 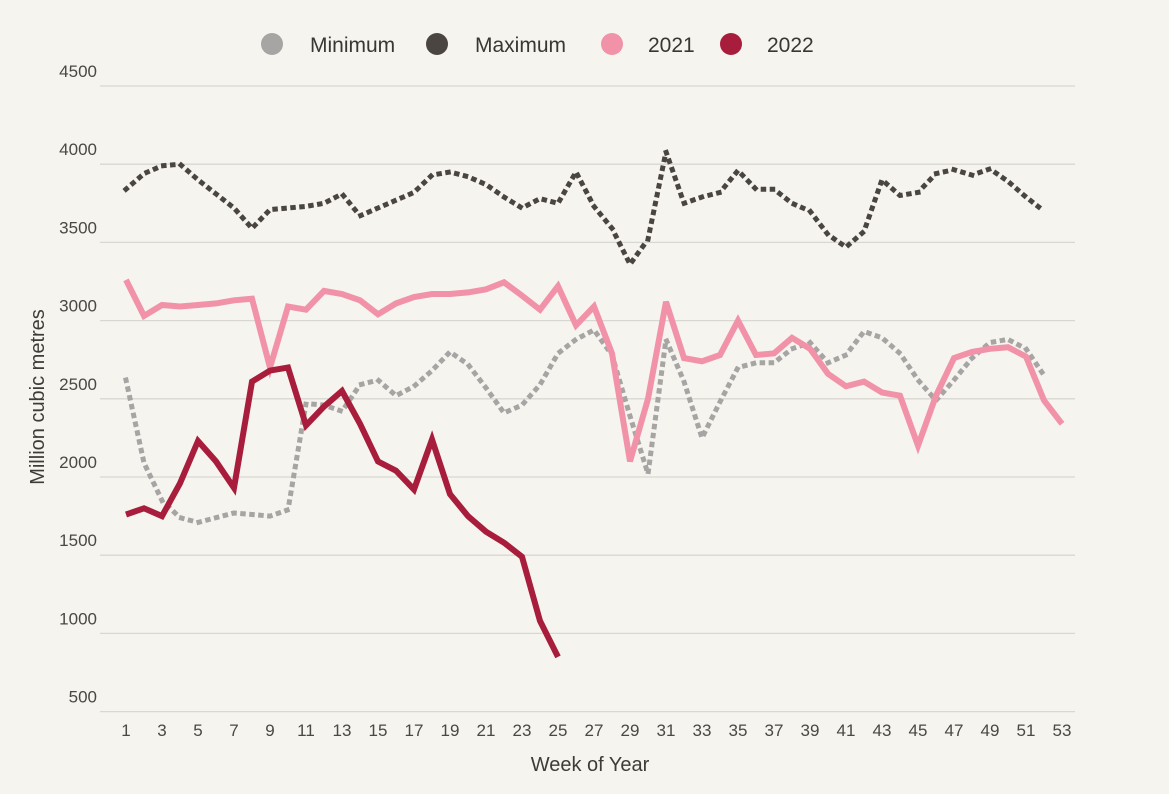 I want to click on x-tick-label-23: 23, so click(x=522, y=730).